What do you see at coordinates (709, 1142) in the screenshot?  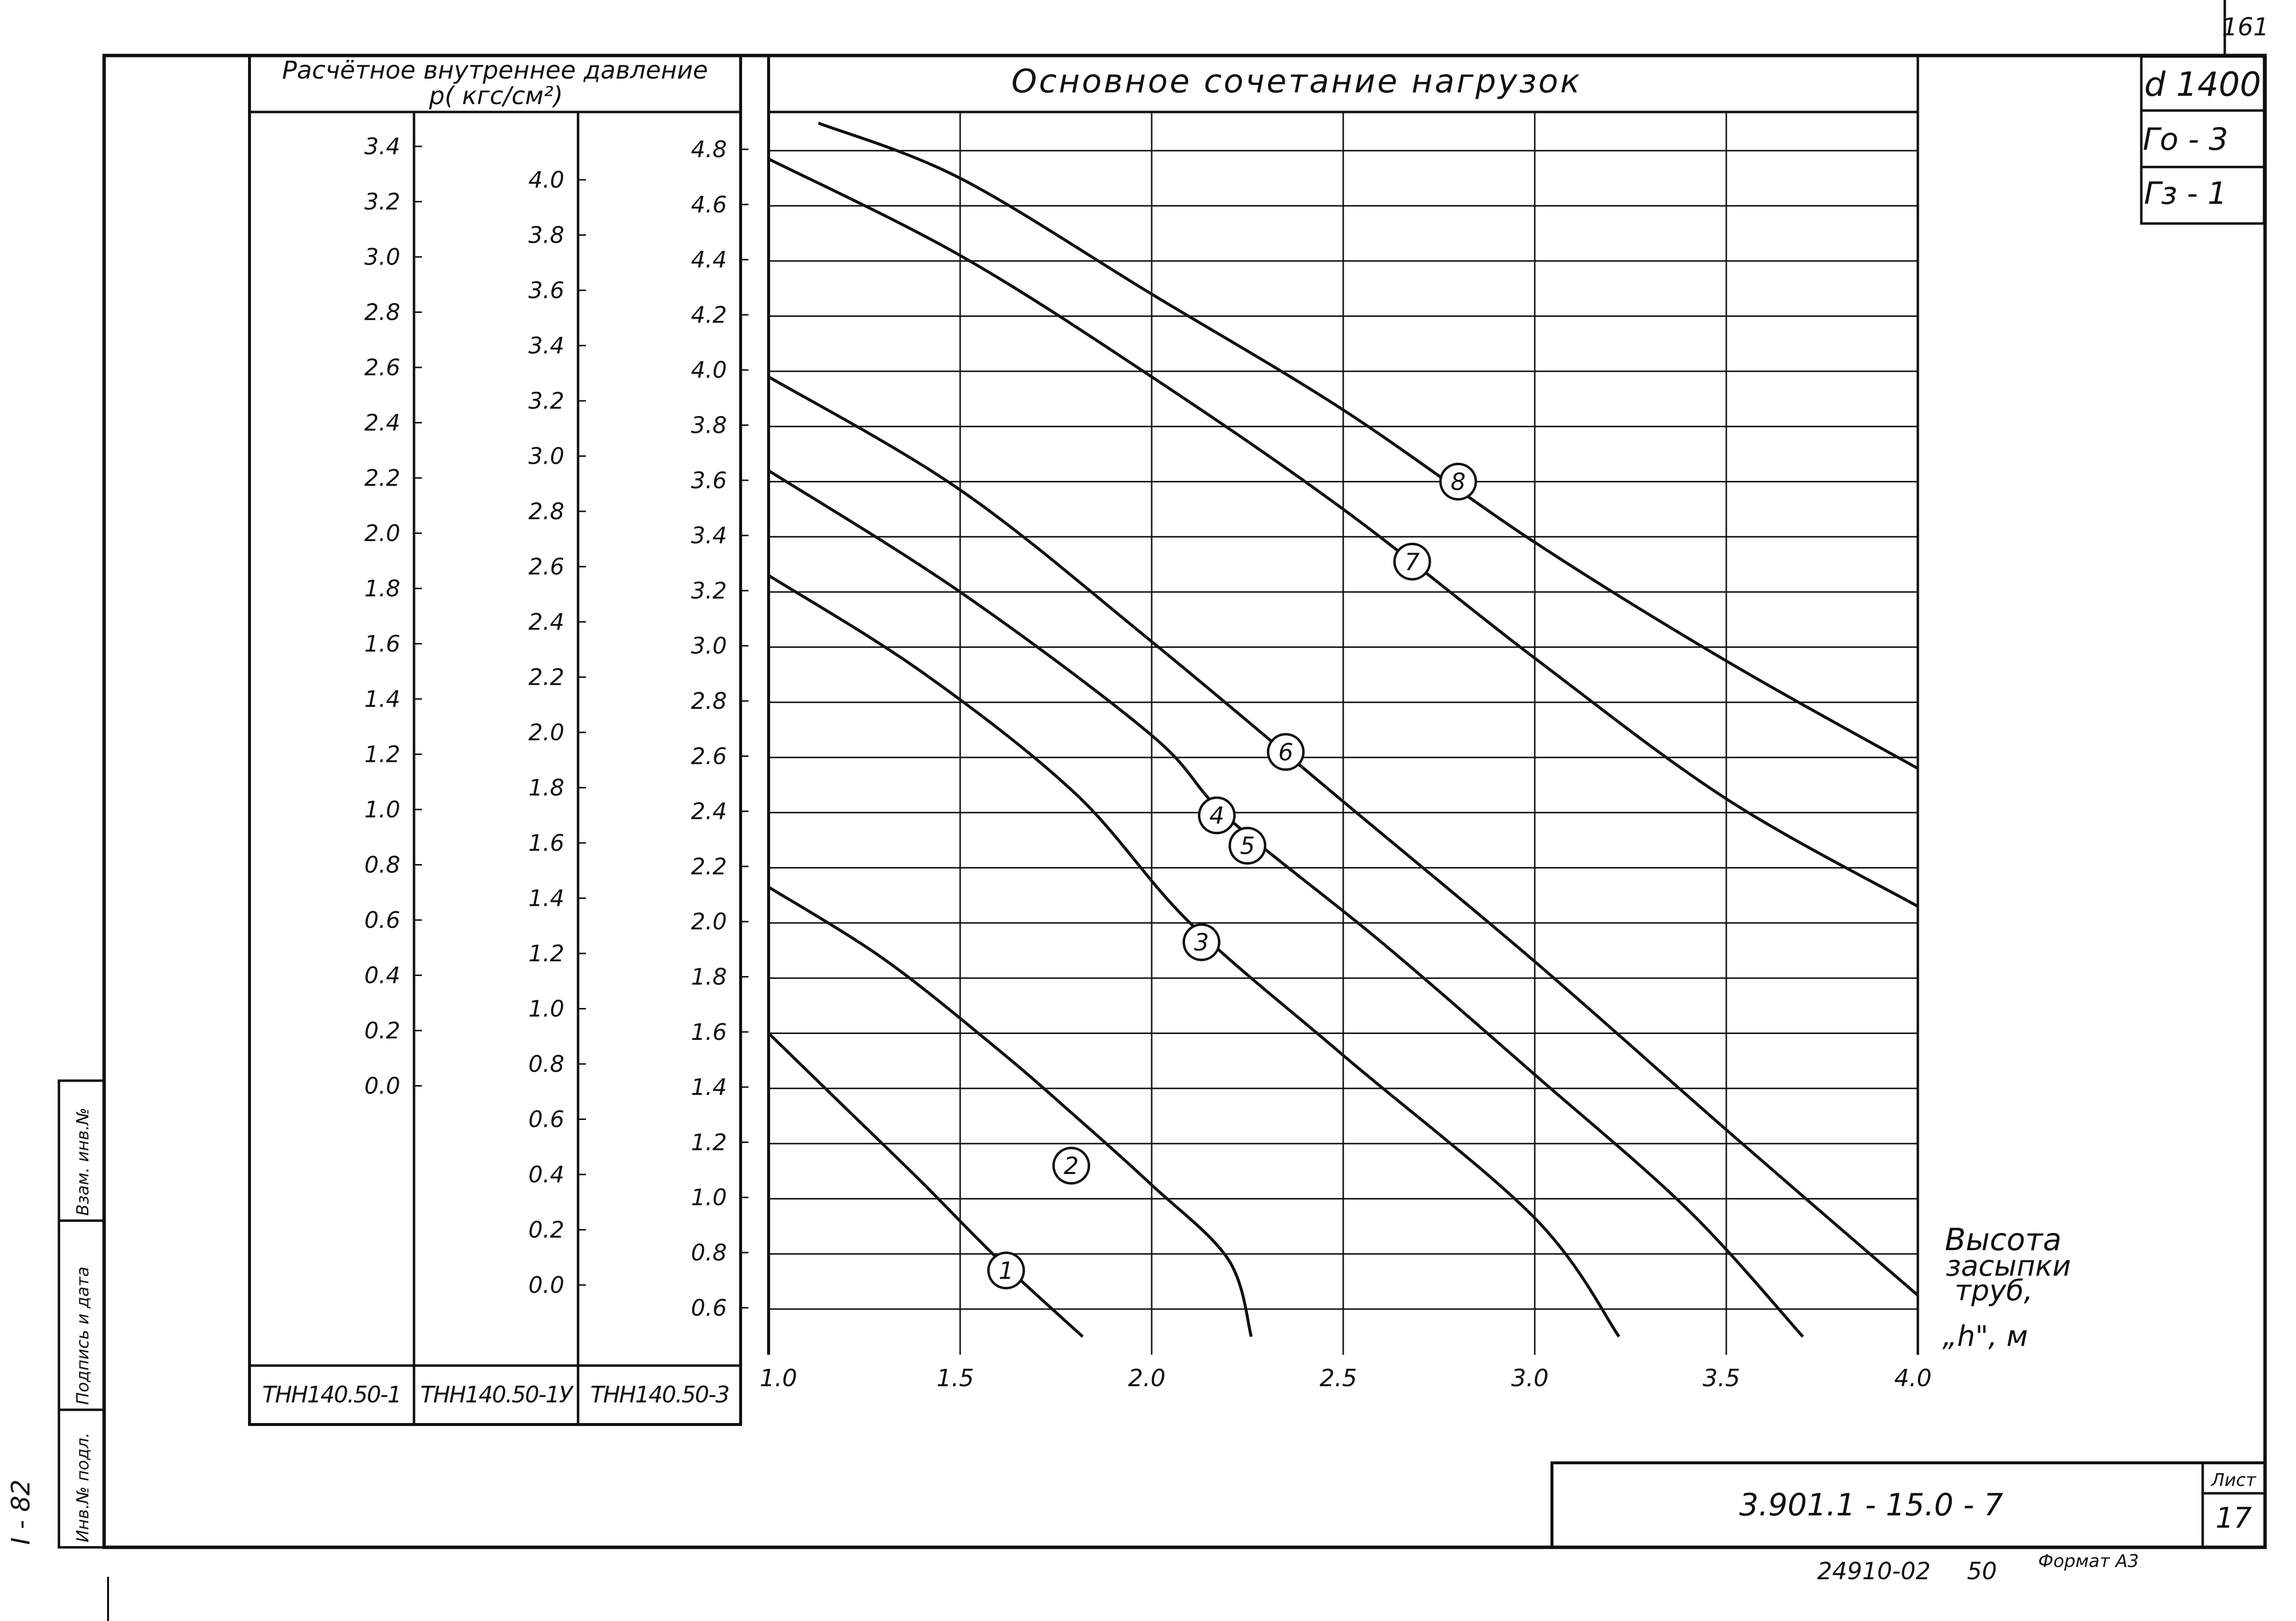 I see `scale-3-label-18: 1.2` at bounding box center [709, 1142].